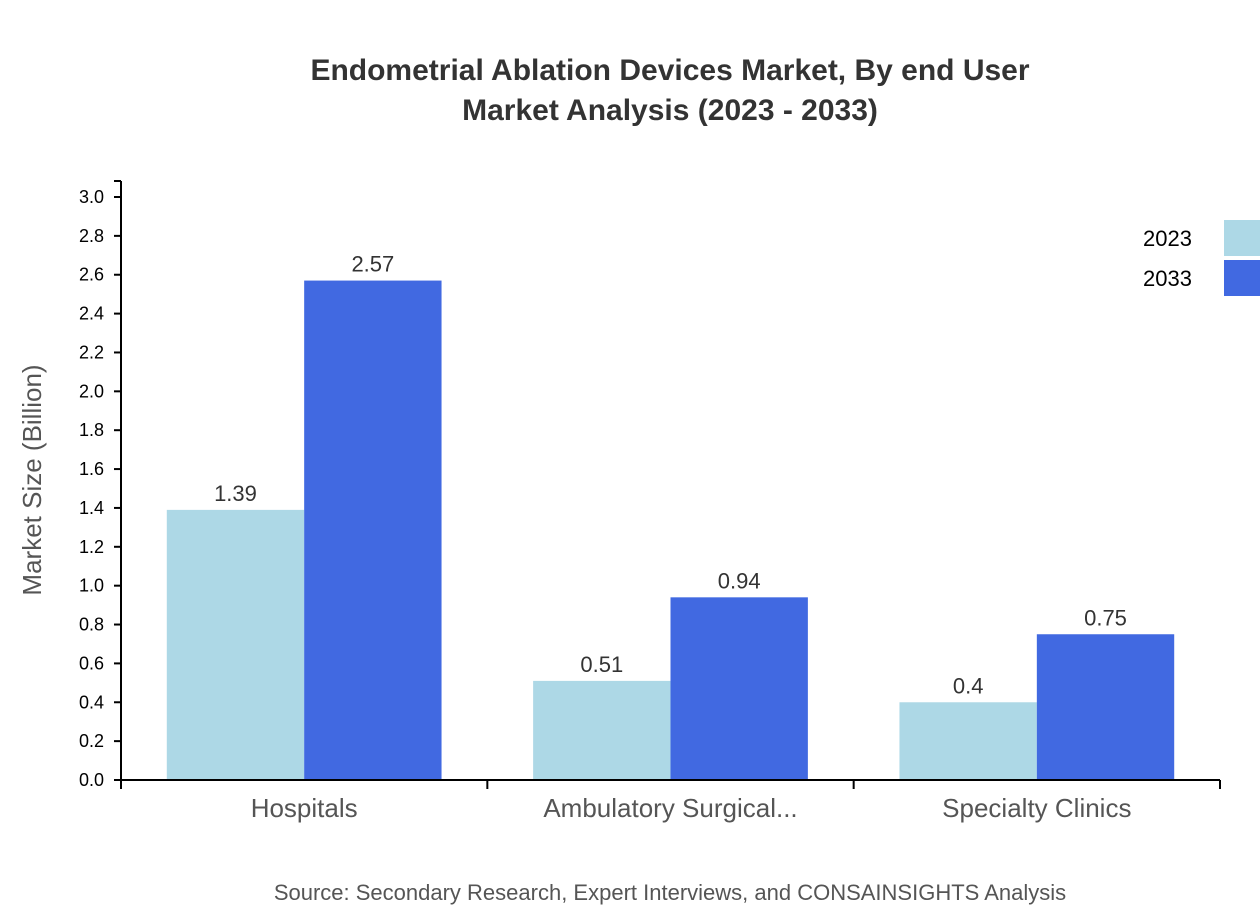 The width and height of the screenshot is (1260, 920). I want to click on y-tick-label: 1.8, so click(91, 430).